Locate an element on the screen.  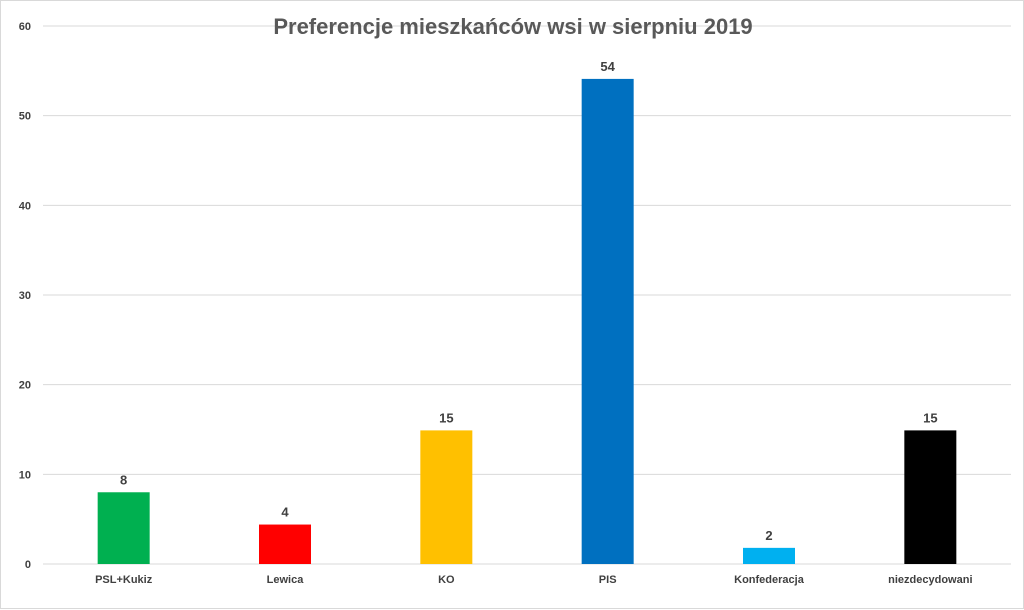
x-category-label: Konfederacja is located at coordinates (769, 580).